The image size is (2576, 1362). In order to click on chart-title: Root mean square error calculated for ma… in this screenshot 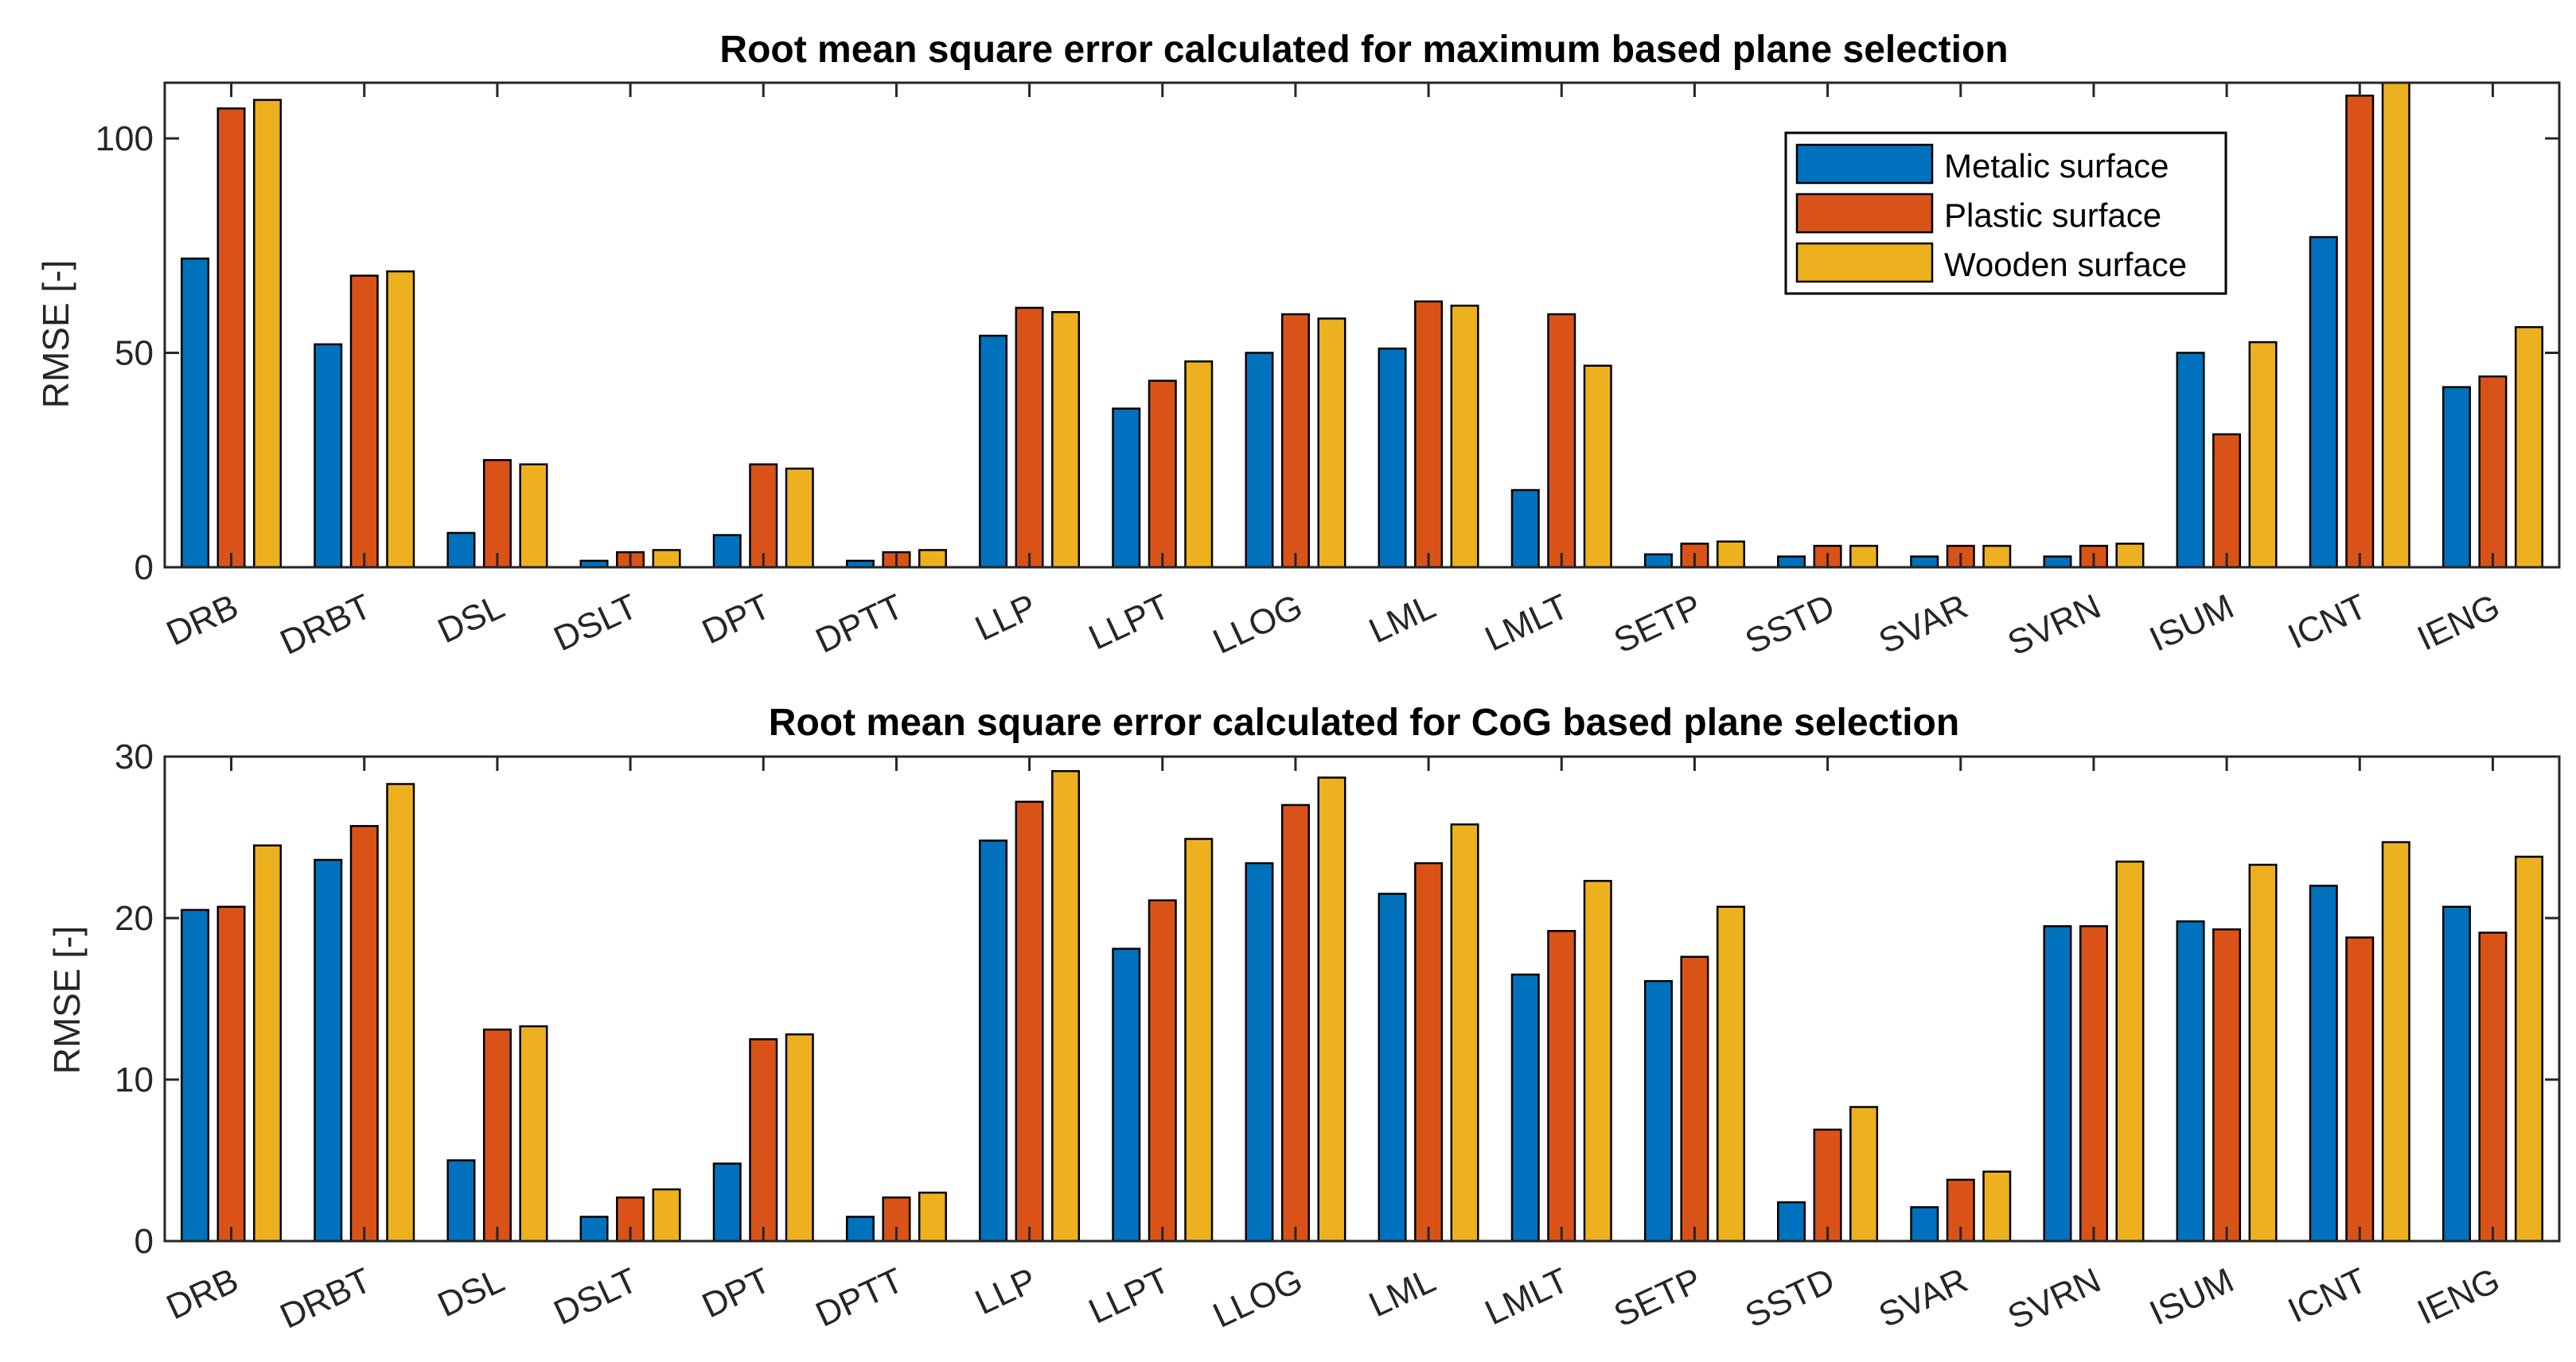, I will do `click(1363, 50)`.